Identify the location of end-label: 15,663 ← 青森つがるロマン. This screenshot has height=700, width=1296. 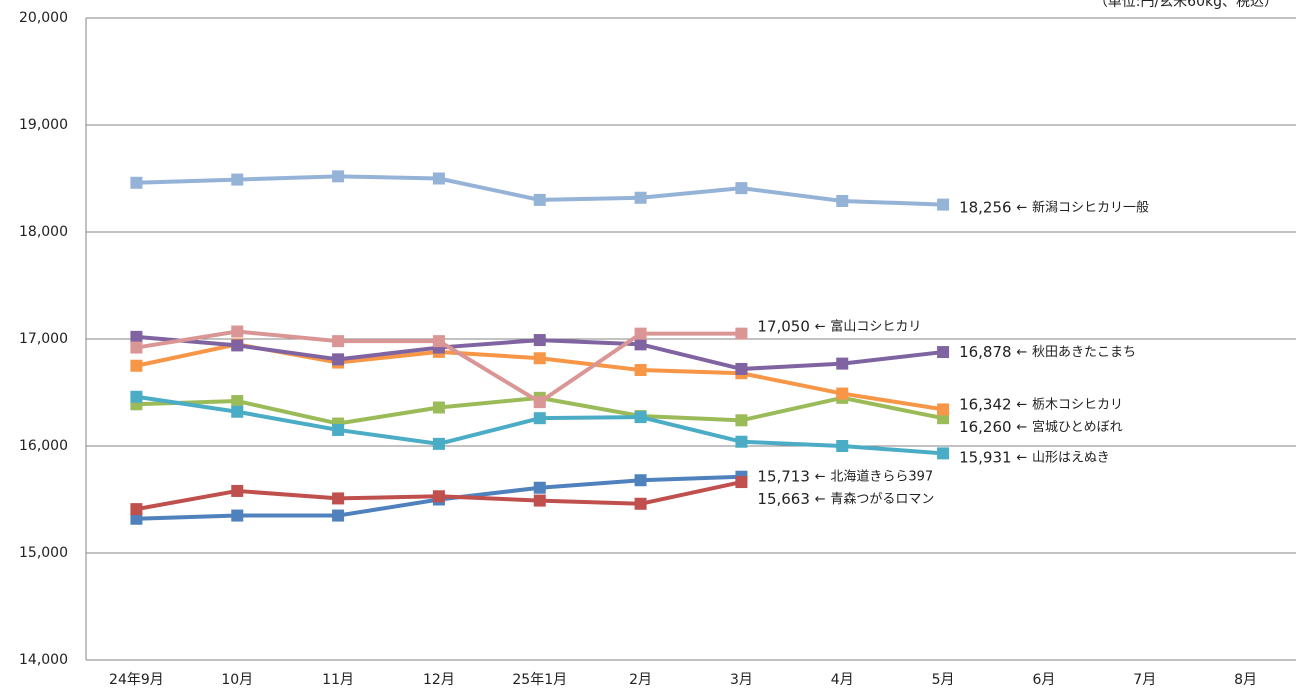
(845, 499).